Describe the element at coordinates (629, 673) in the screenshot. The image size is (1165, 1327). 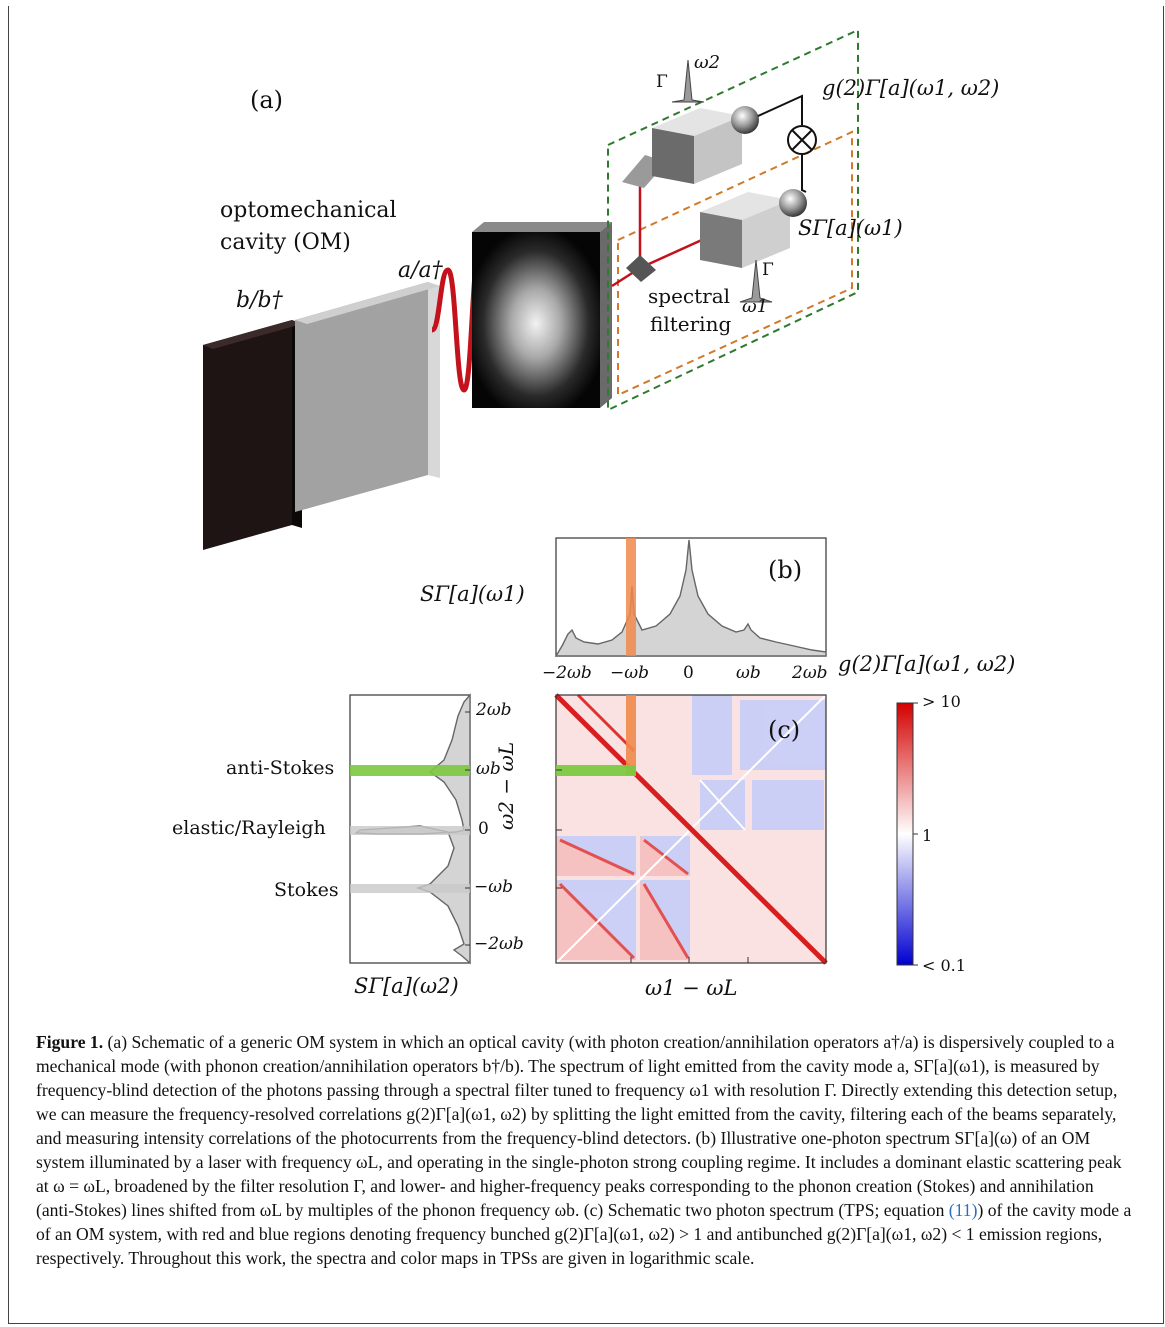
I see `b-xtick-1: −ωb` at that location.